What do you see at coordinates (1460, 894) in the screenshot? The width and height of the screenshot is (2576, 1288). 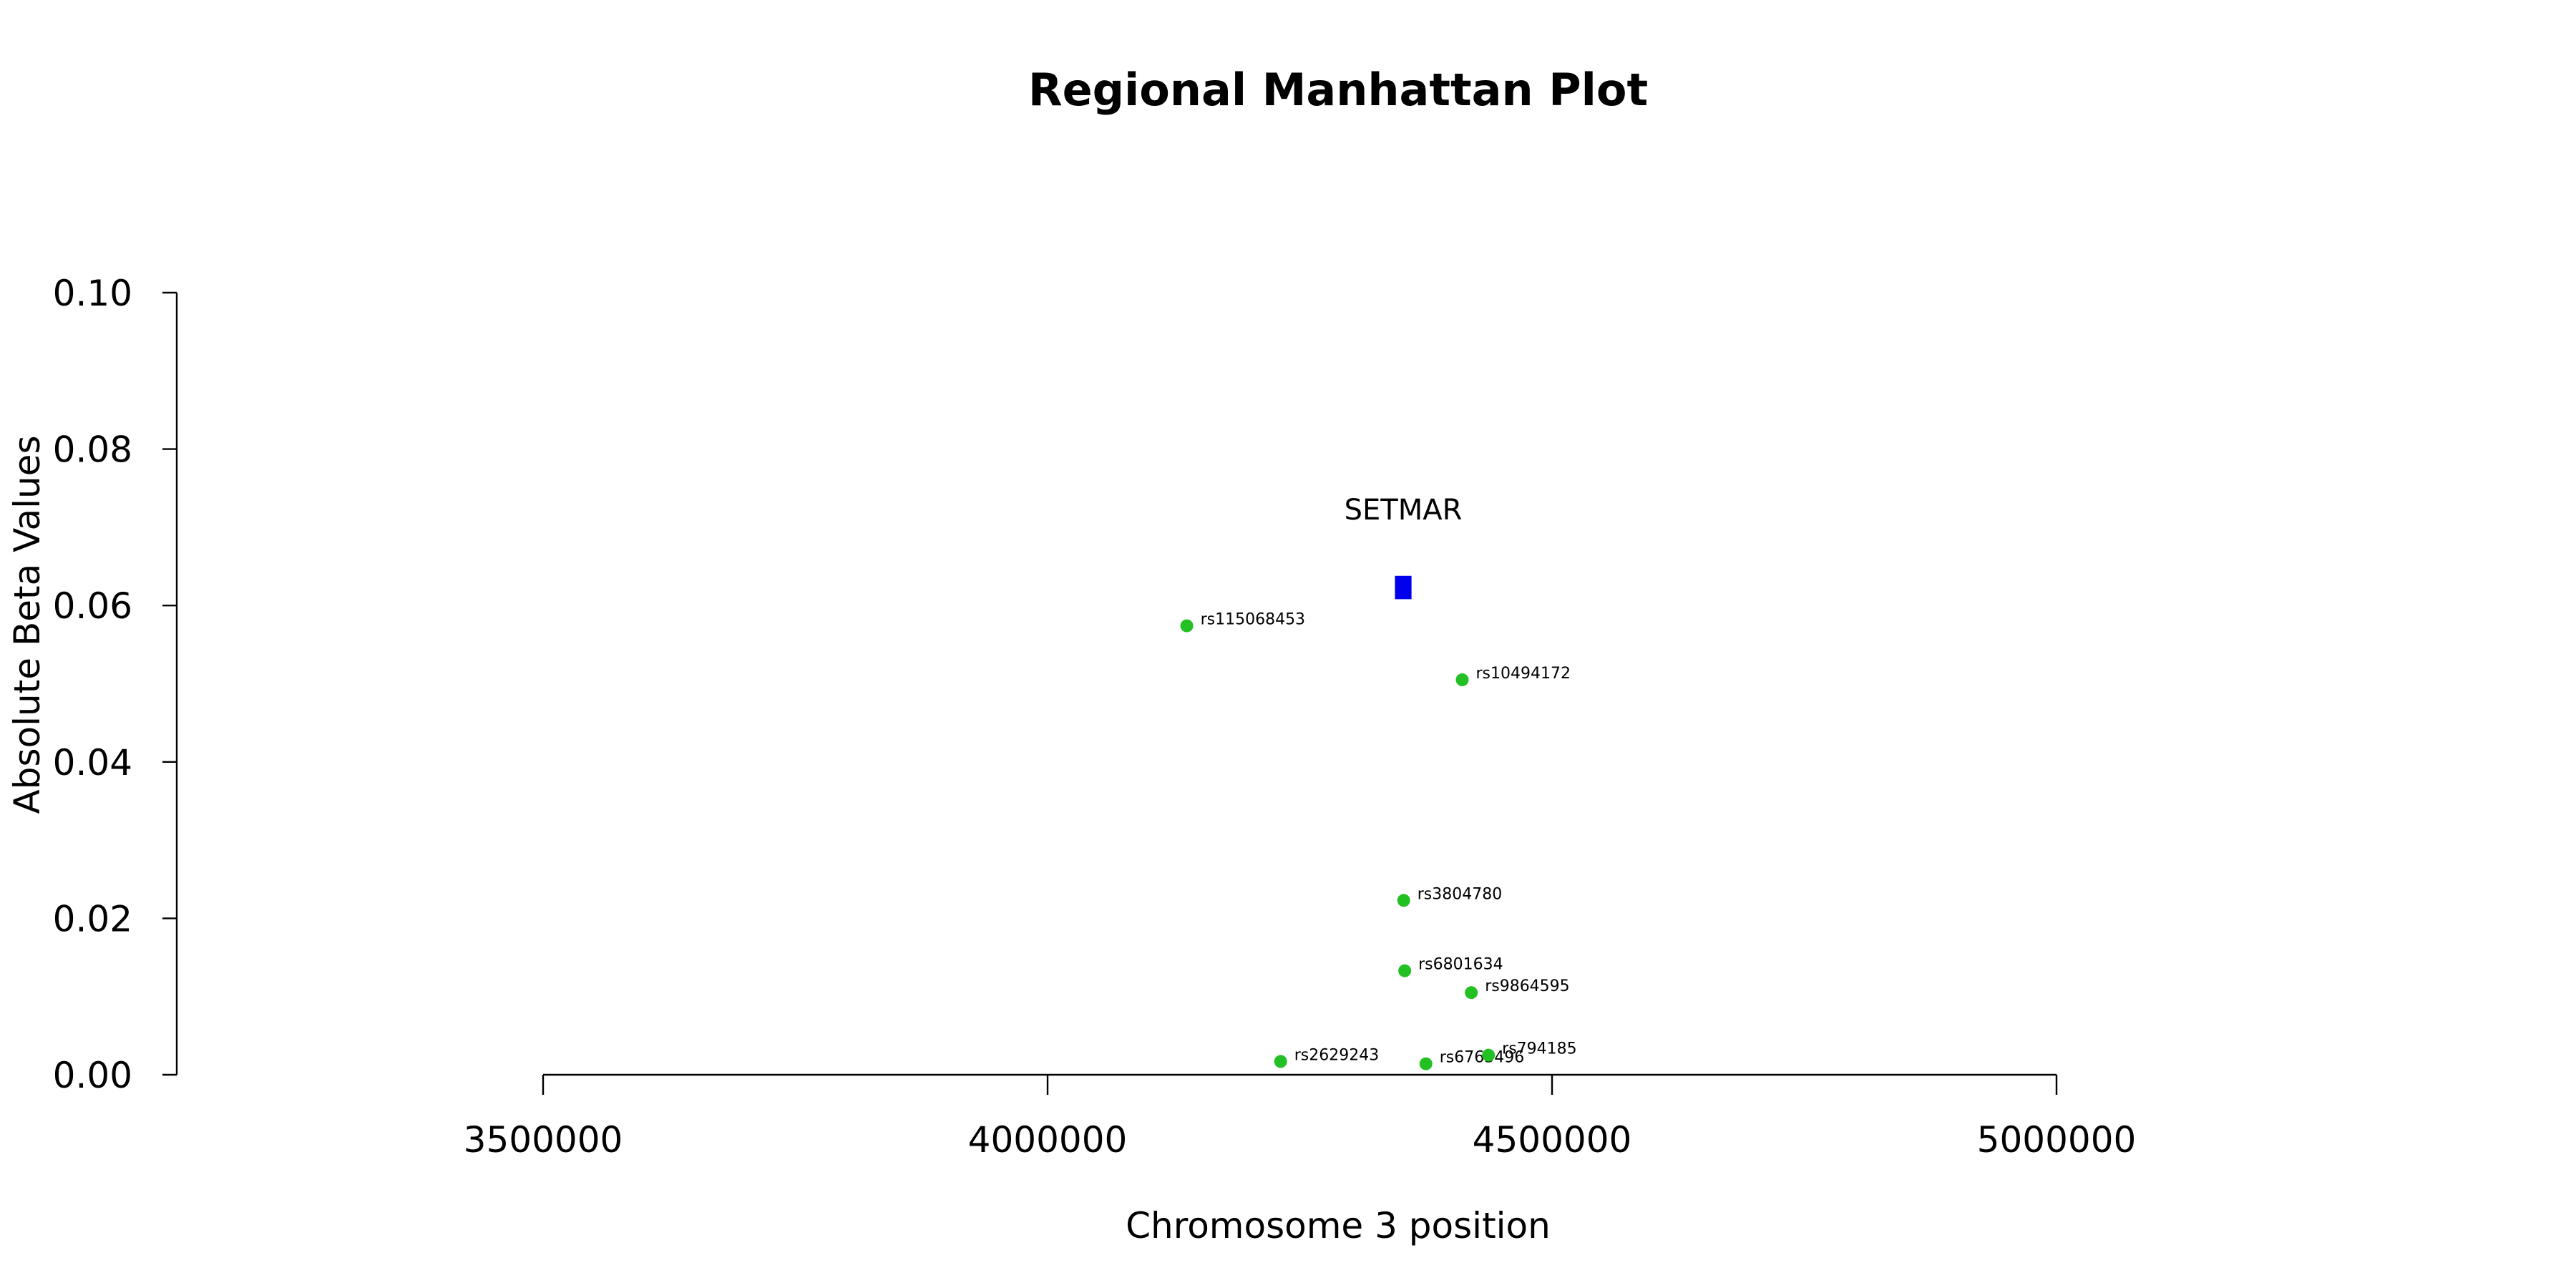 I see `snp-label: rs3804780` at bounding box center [1460, 894].